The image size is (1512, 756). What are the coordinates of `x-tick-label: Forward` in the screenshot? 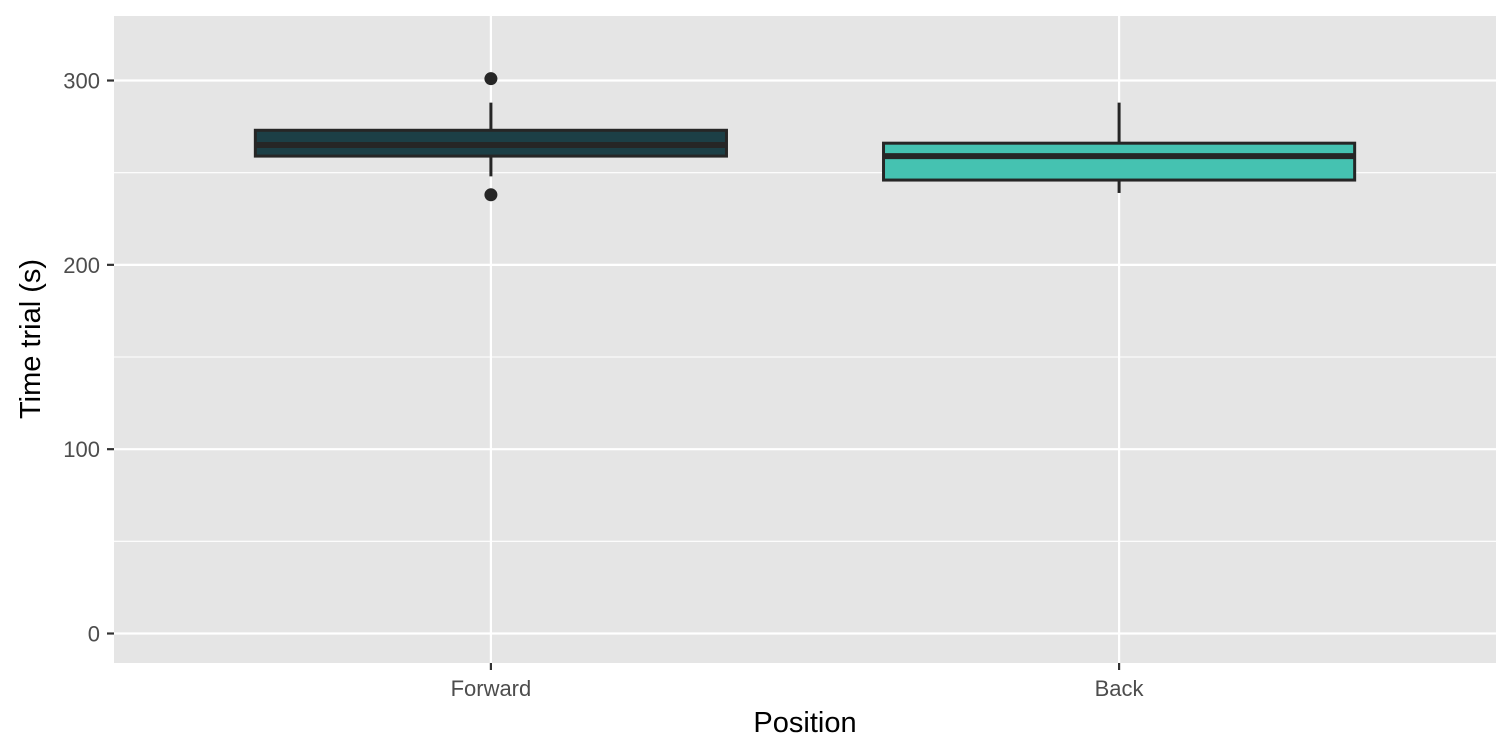 It's located at (491, 688).